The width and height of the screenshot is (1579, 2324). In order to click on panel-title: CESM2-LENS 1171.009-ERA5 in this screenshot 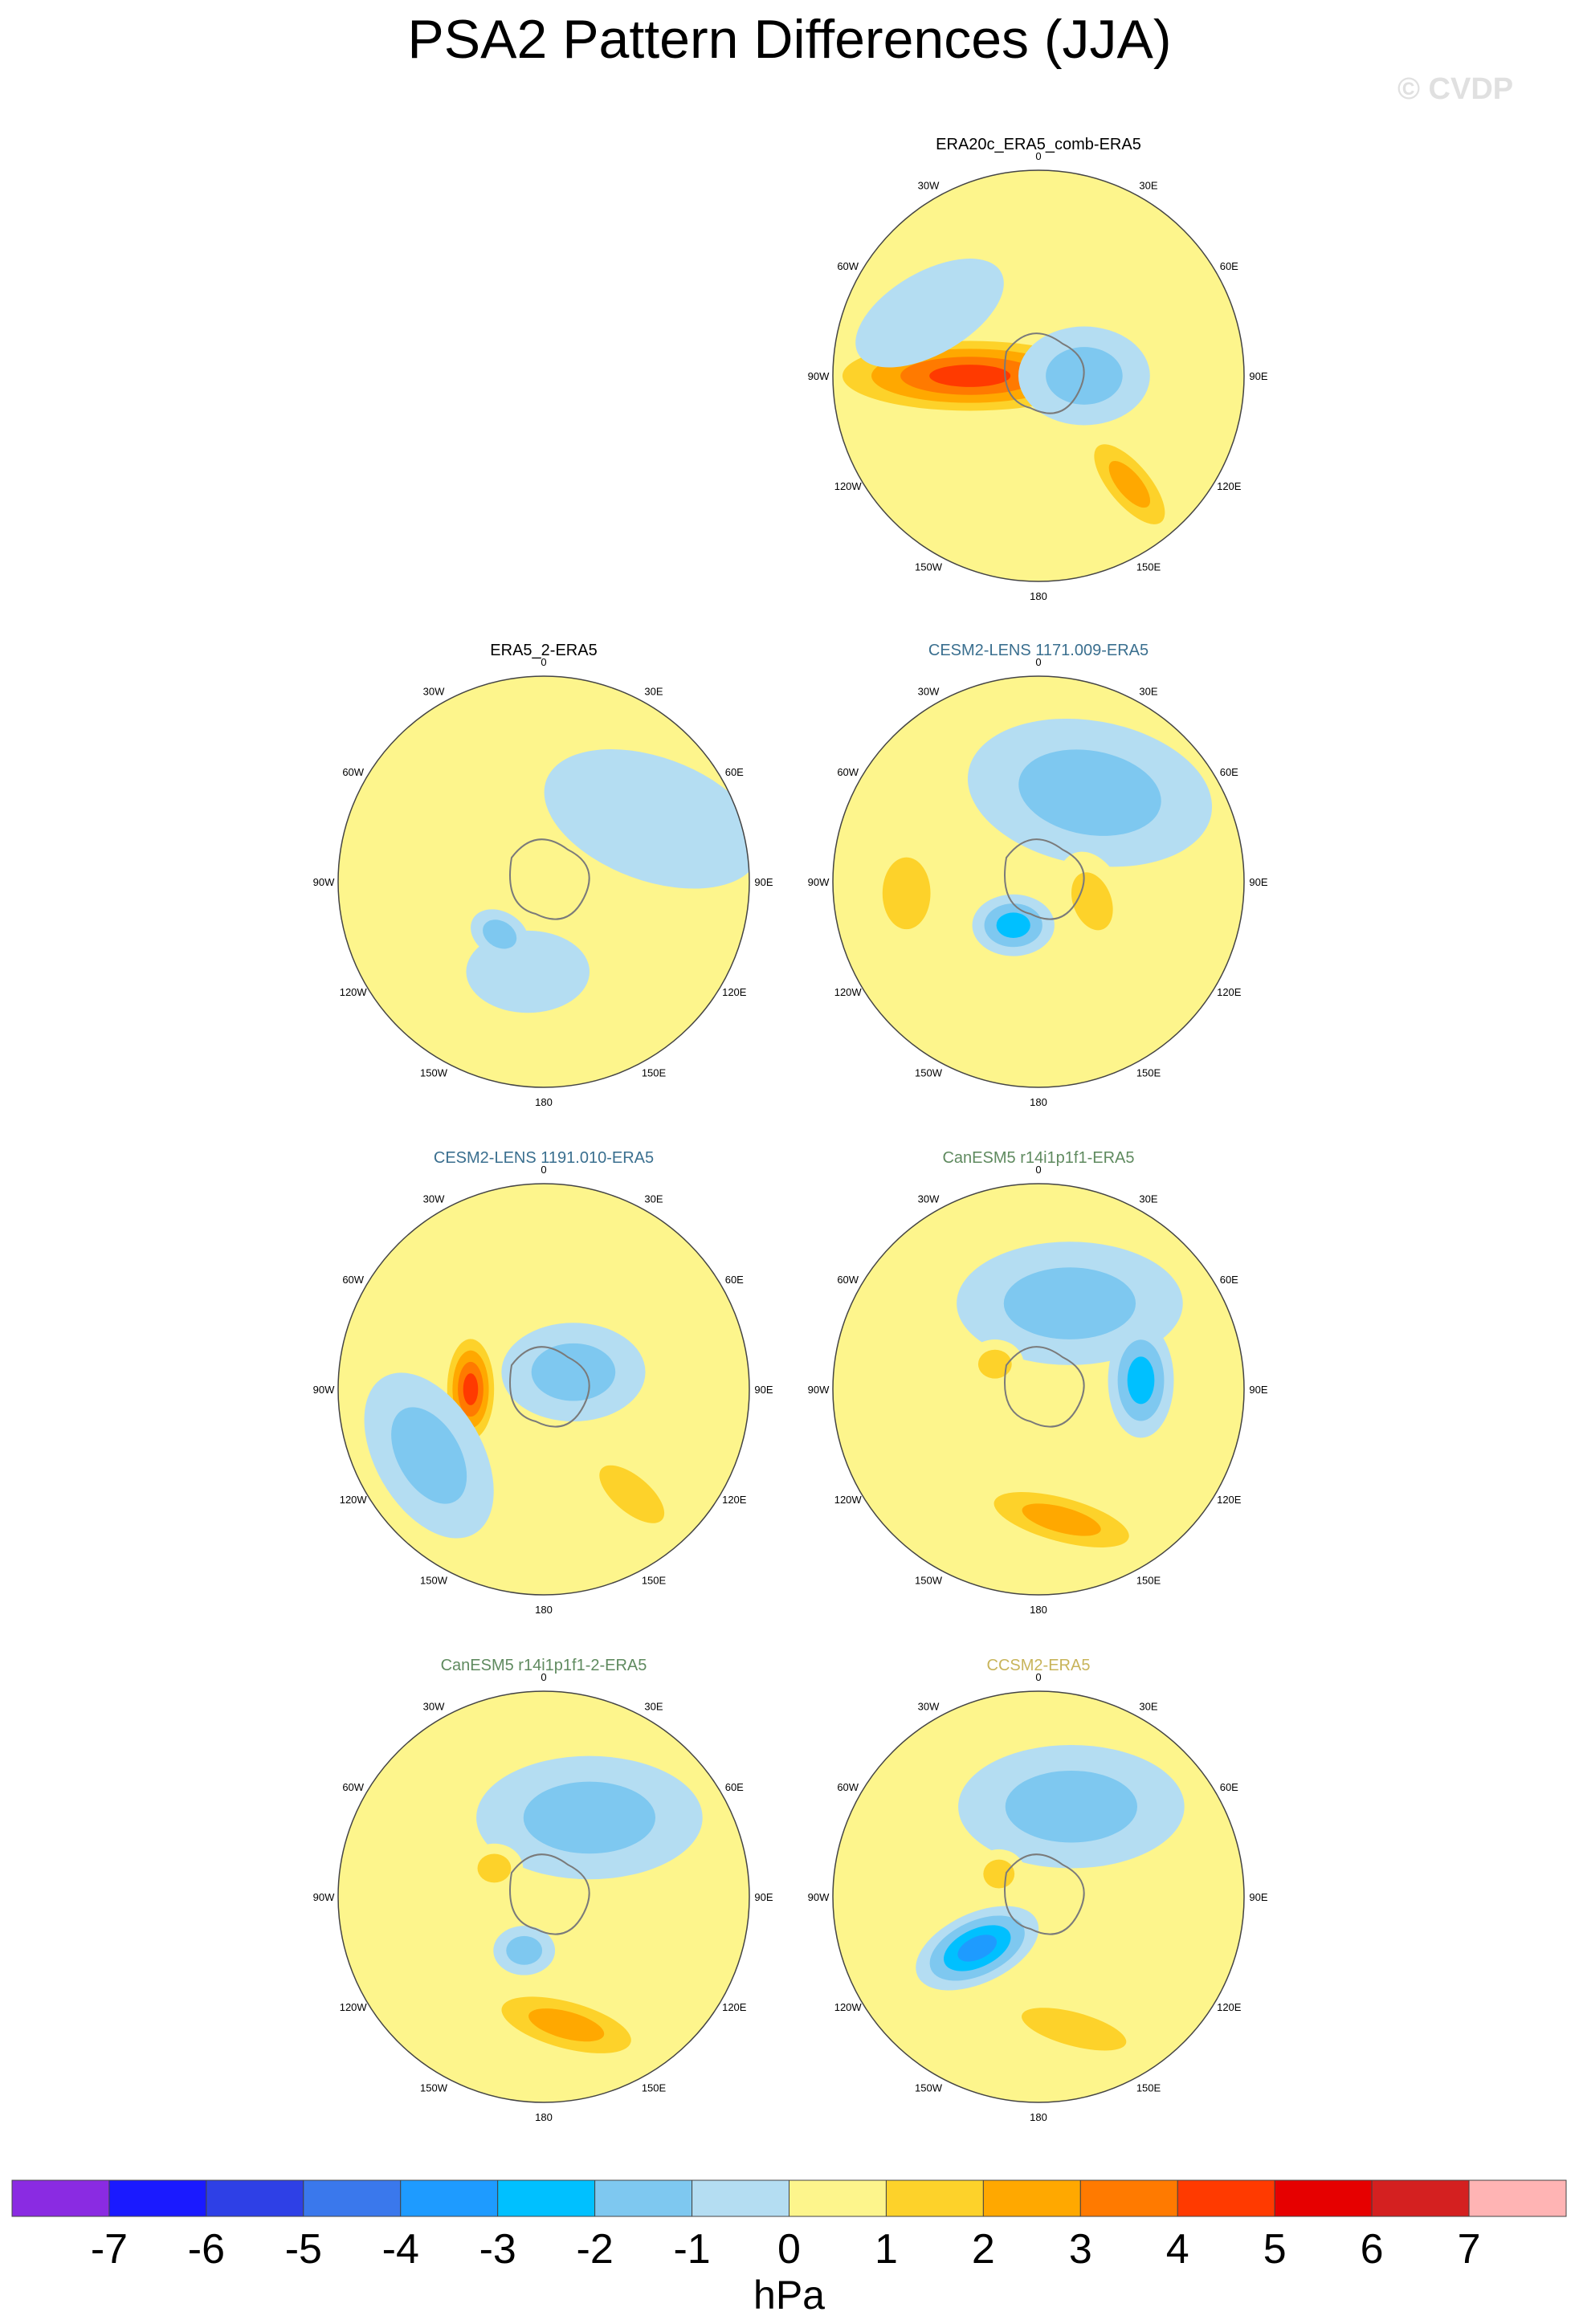, I will do `click(1038, 651)`.